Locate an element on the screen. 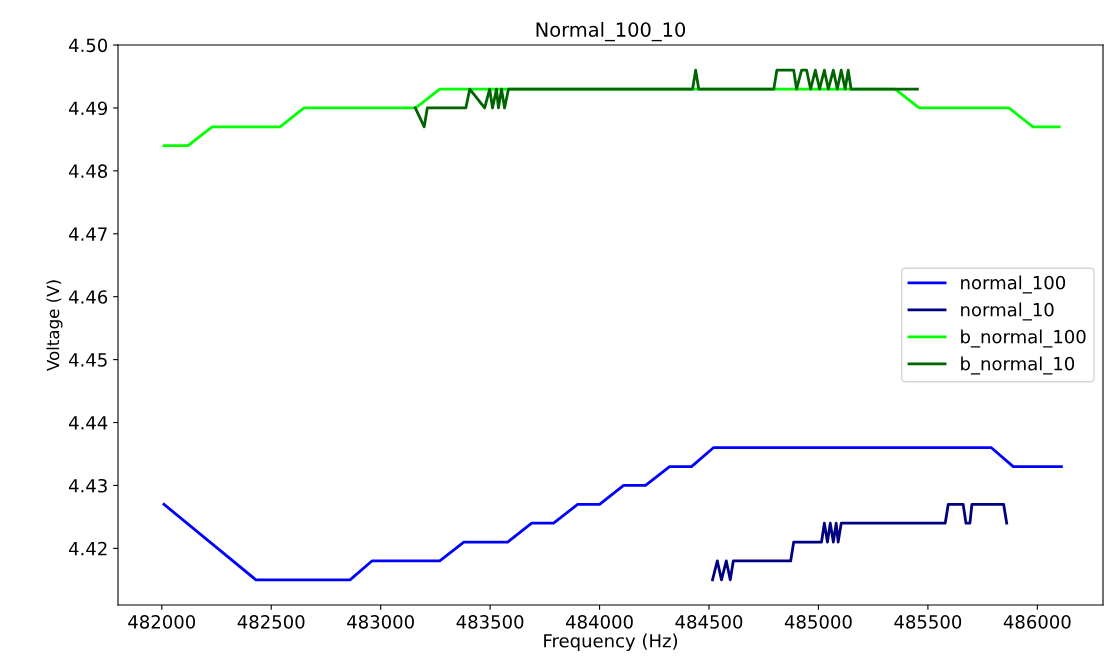 This screenshot has width=1107, height=666. x-tick-label: 482000 is located at coordinates (162, 622).